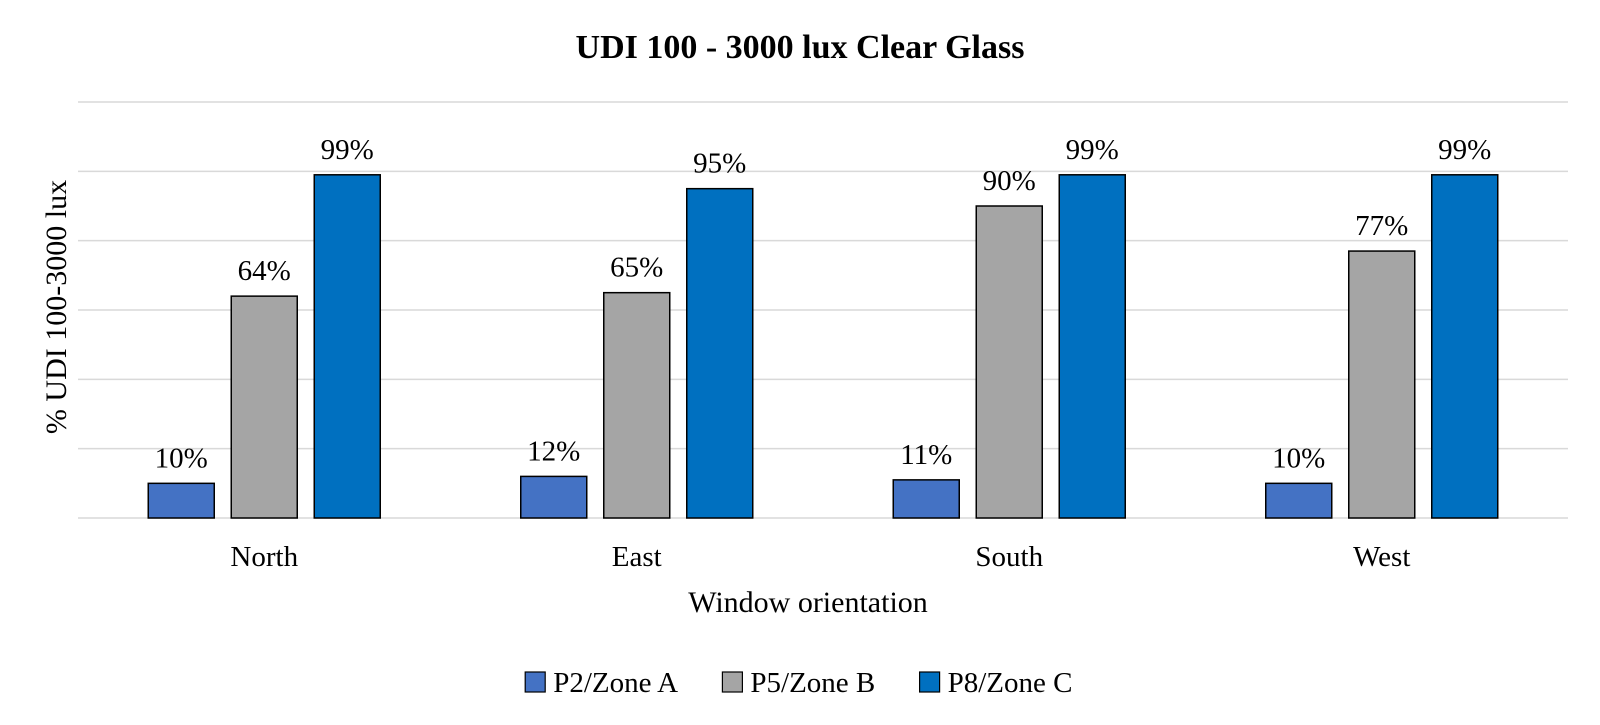 The height and width of the screenshot is (725, 1600). I want to click on x-tick-north: North, so click(264, 557).